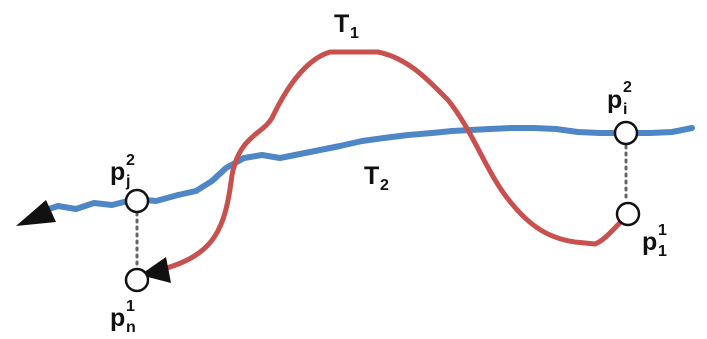  I want to click on label-pn1-base: p, so click(117, 318).